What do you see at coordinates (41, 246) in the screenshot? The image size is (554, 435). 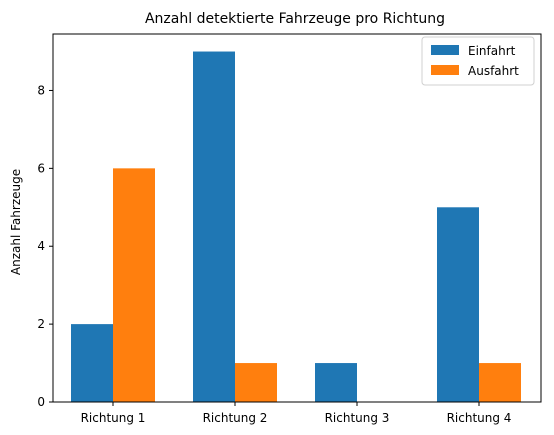 I see `y-tick-label: 4` at bounding box center [41, 246].